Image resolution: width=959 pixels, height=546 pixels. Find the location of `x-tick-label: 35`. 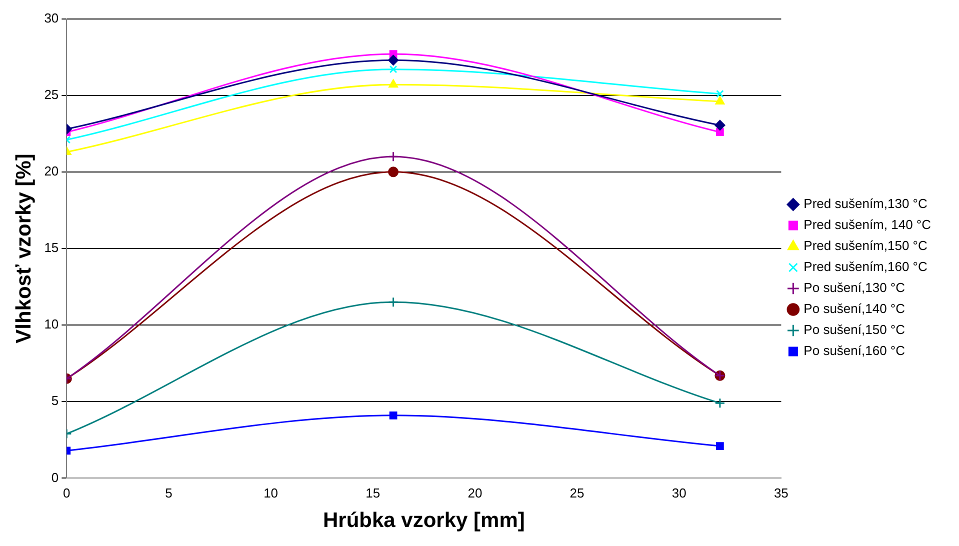

x-tick-label: 35 is located at coordinates (781, 493).